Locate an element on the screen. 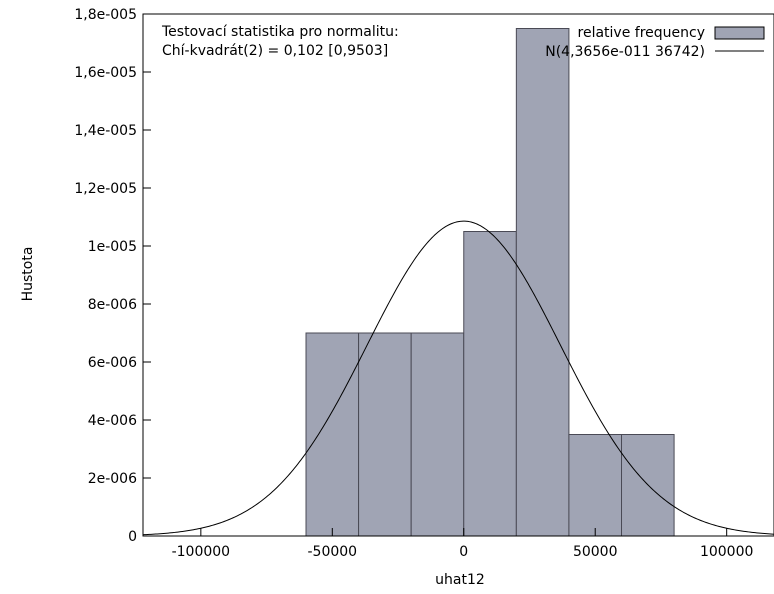 This screenshot has width=774, height=594. y-tick-label: 0 is located at coordinates (132, 537).